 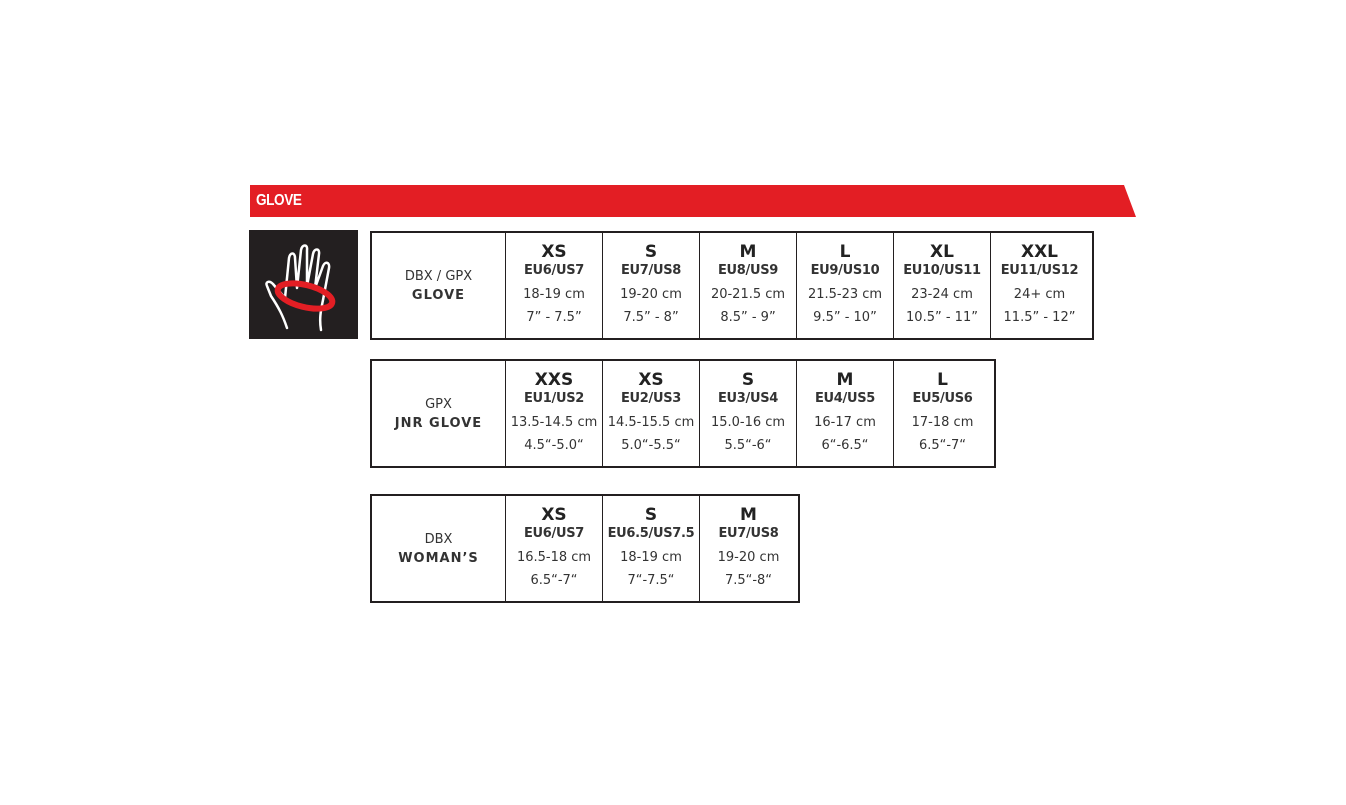 I want to click on eu-us-size: EU8/US9, so click(x=748, y=270).